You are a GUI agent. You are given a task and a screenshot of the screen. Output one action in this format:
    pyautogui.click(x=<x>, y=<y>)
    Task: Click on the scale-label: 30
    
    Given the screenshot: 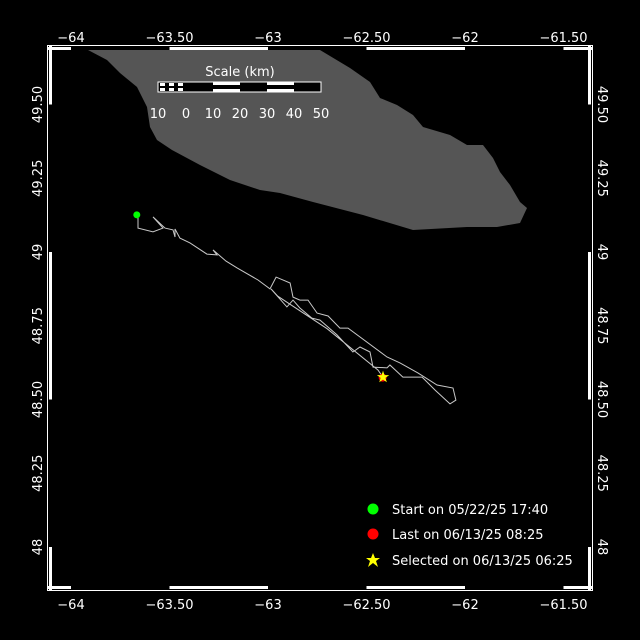 What is the action you would take?
    pyautogui.click(x=267, y=114)
    